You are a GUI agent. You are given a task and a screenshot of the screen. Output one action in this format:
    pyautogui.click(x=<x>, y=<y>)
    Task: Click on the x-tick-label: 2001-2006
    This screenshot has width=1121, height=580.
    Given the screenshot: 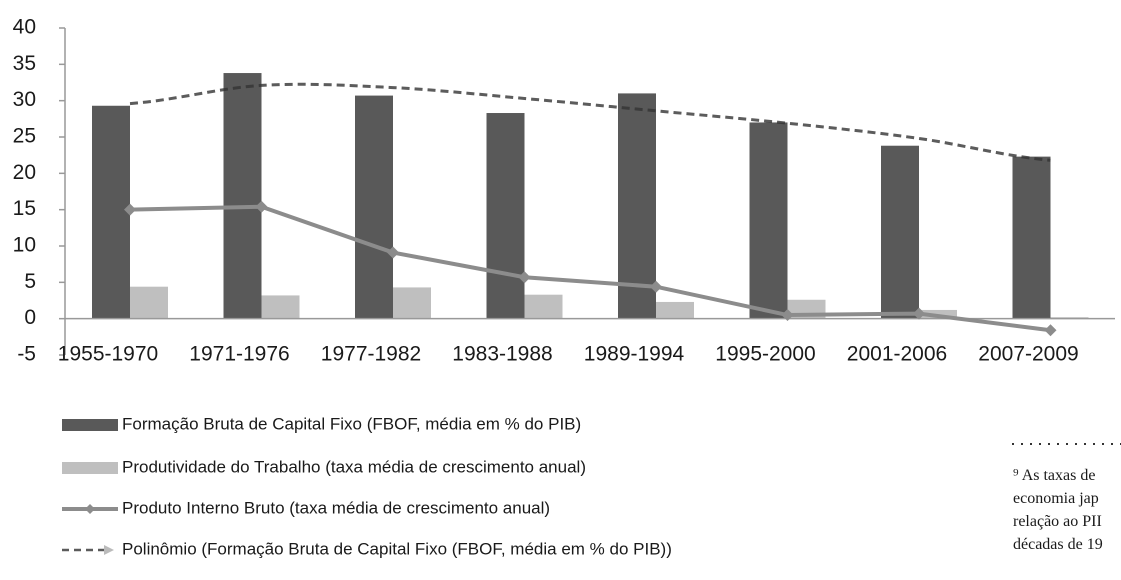 What is the action you would take?
    pyautogui.click(x=897, y=354)
    